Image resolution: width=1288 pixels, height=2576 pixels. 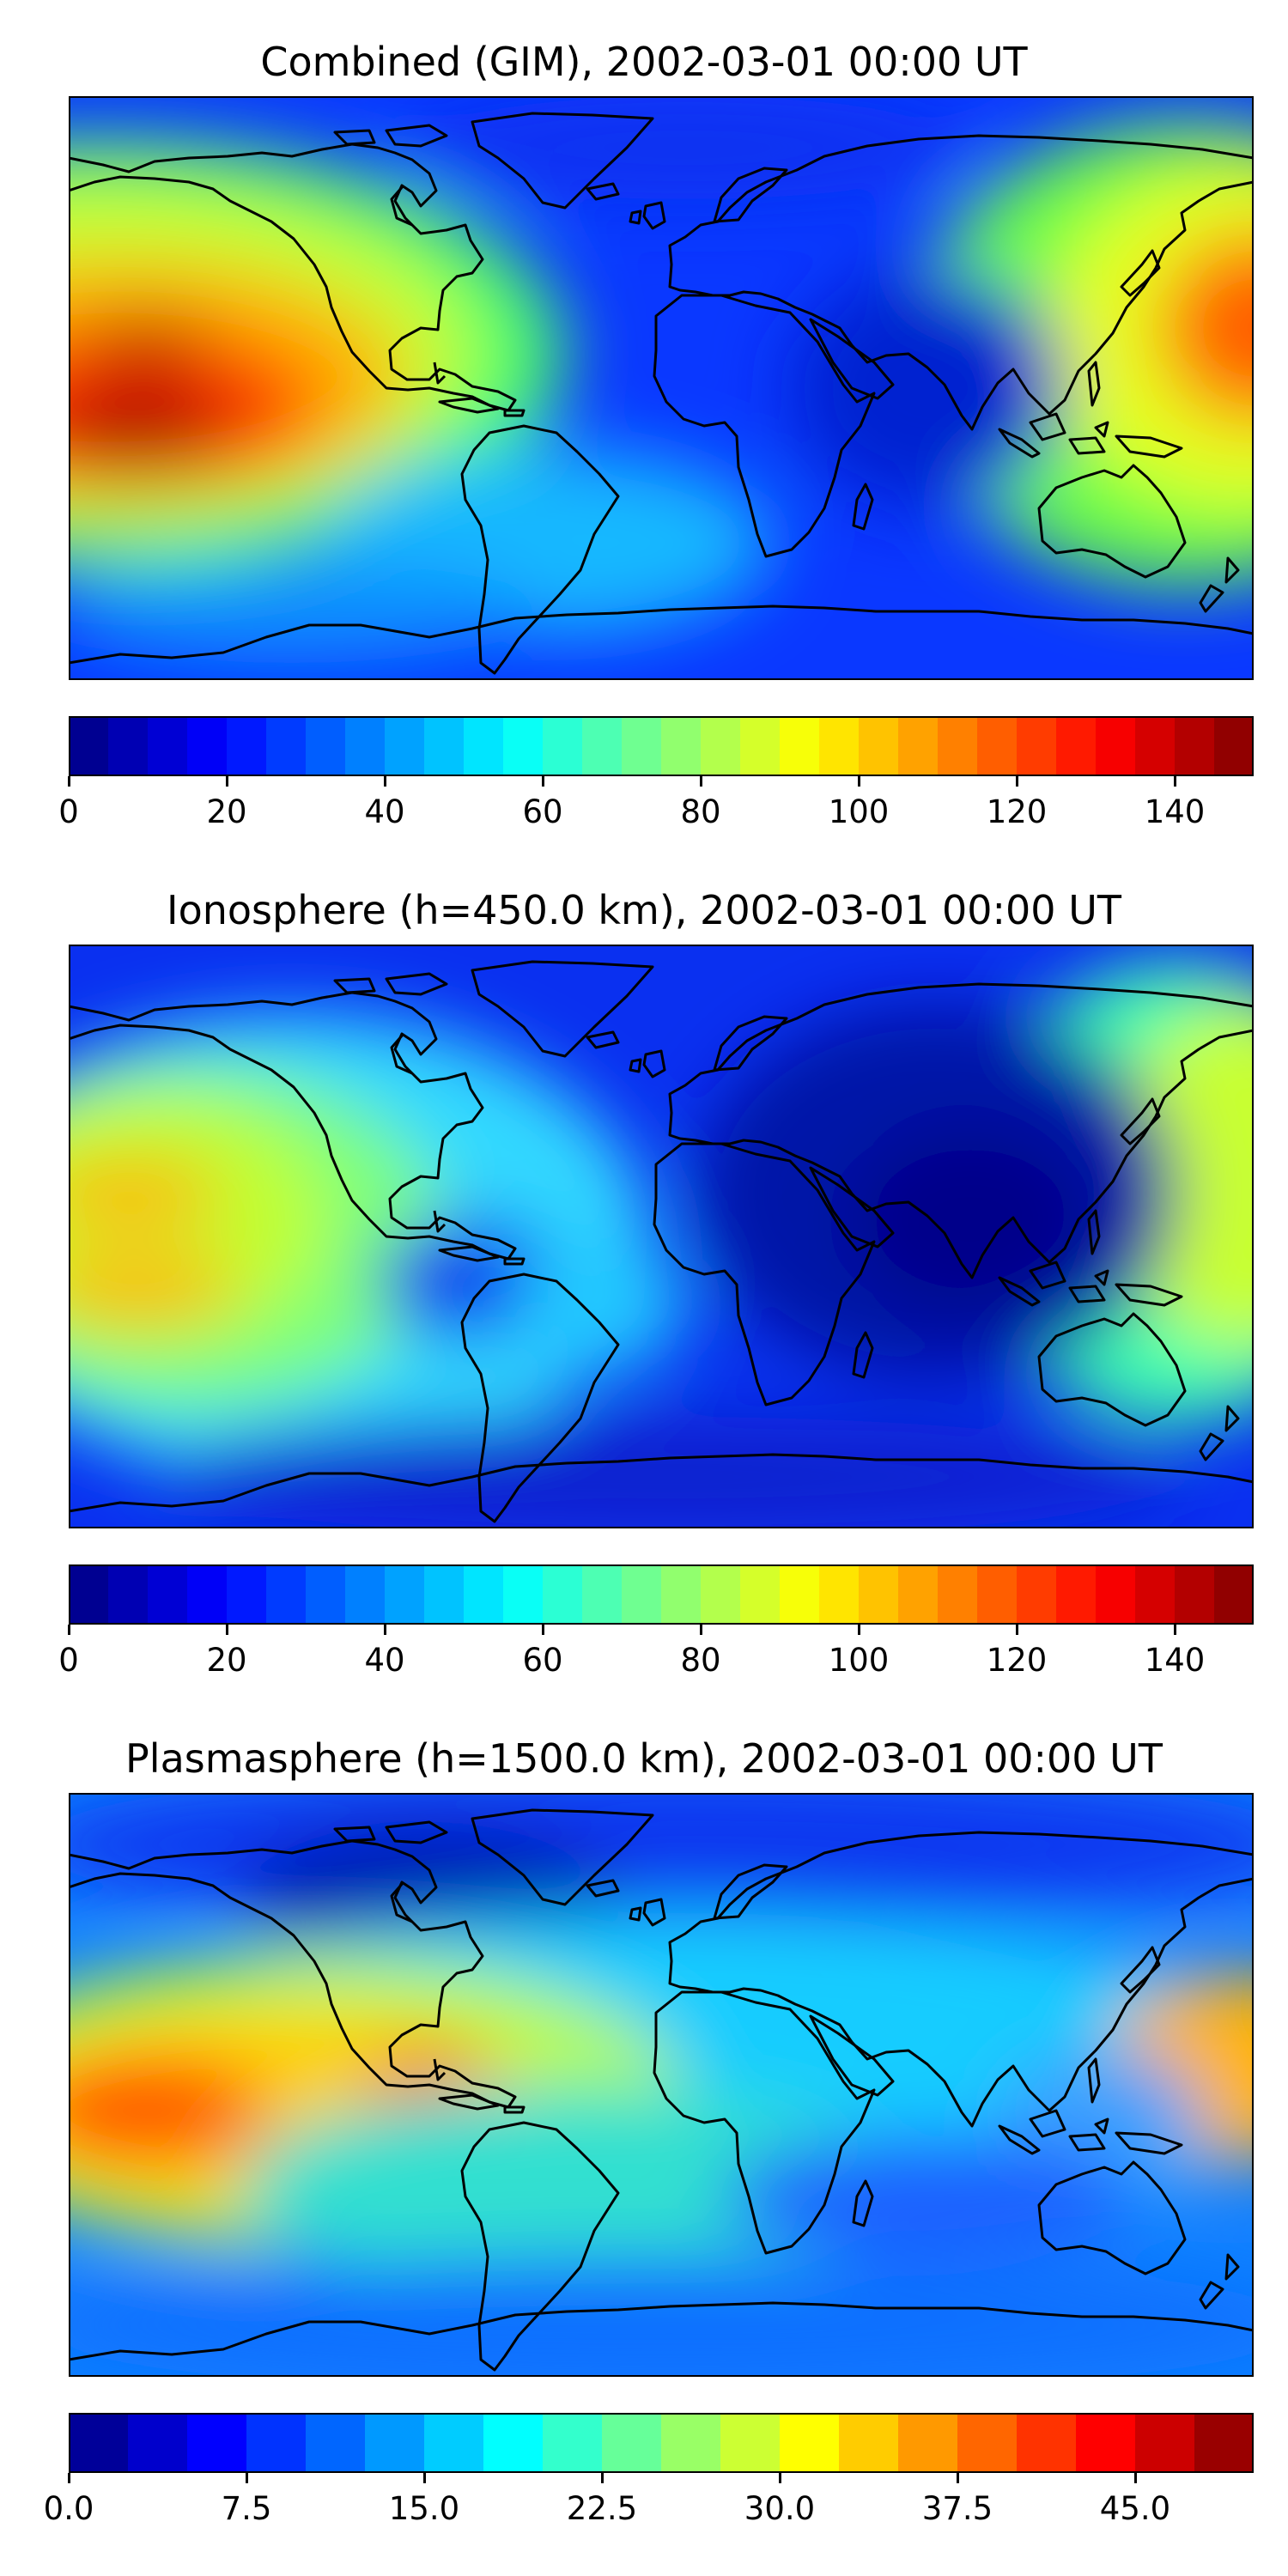 I want to click on colorbar-tick-label: 140, so click(x=1175, y=812).